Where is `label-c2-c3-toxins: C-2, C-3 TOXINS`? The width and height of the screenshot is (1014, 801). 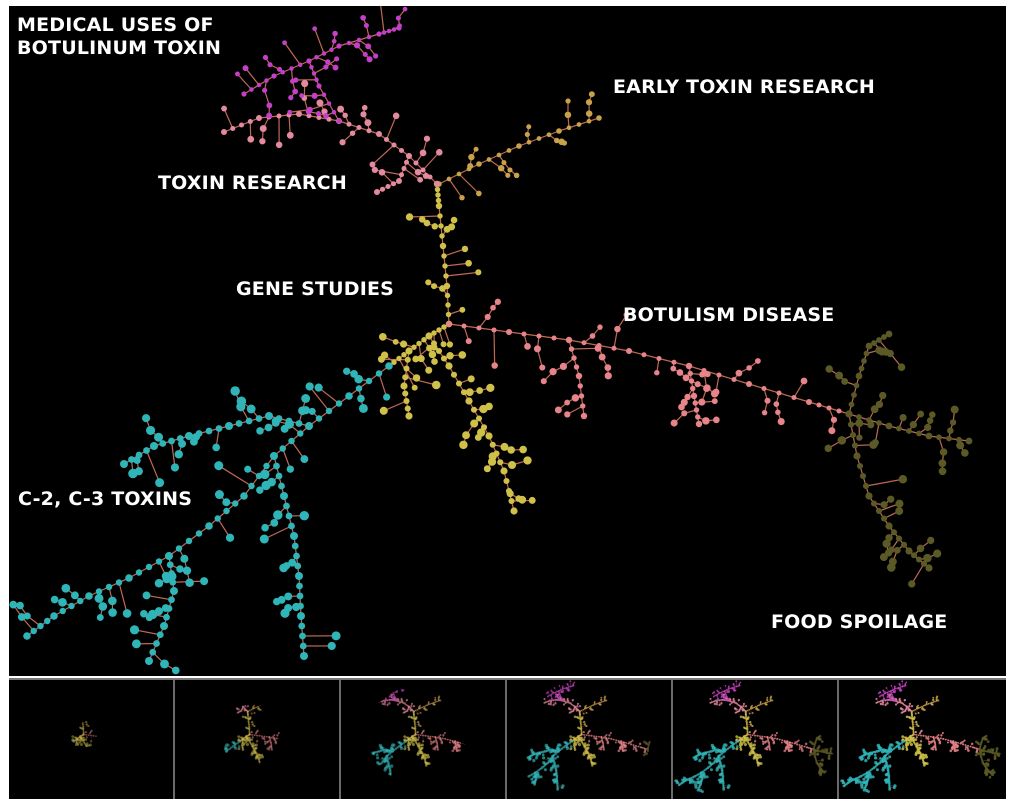 label-c2-c3-toxins: C-2, C-3 TOXINS is located at coordinates (105, 499).